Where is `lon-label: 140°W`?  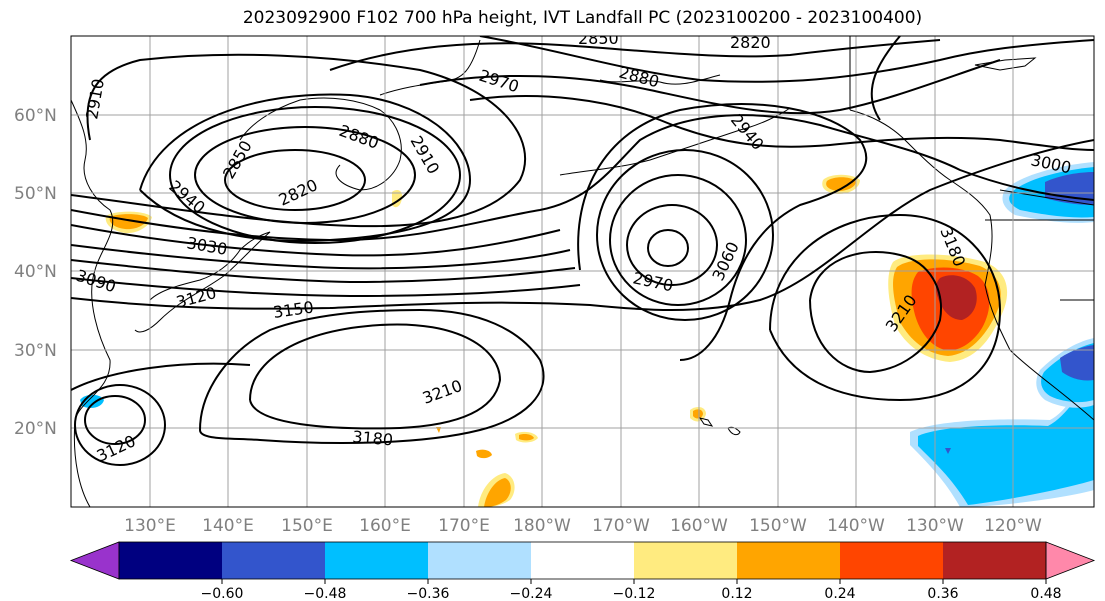 lon-label: 140°W is located at coordinates (856, 526).